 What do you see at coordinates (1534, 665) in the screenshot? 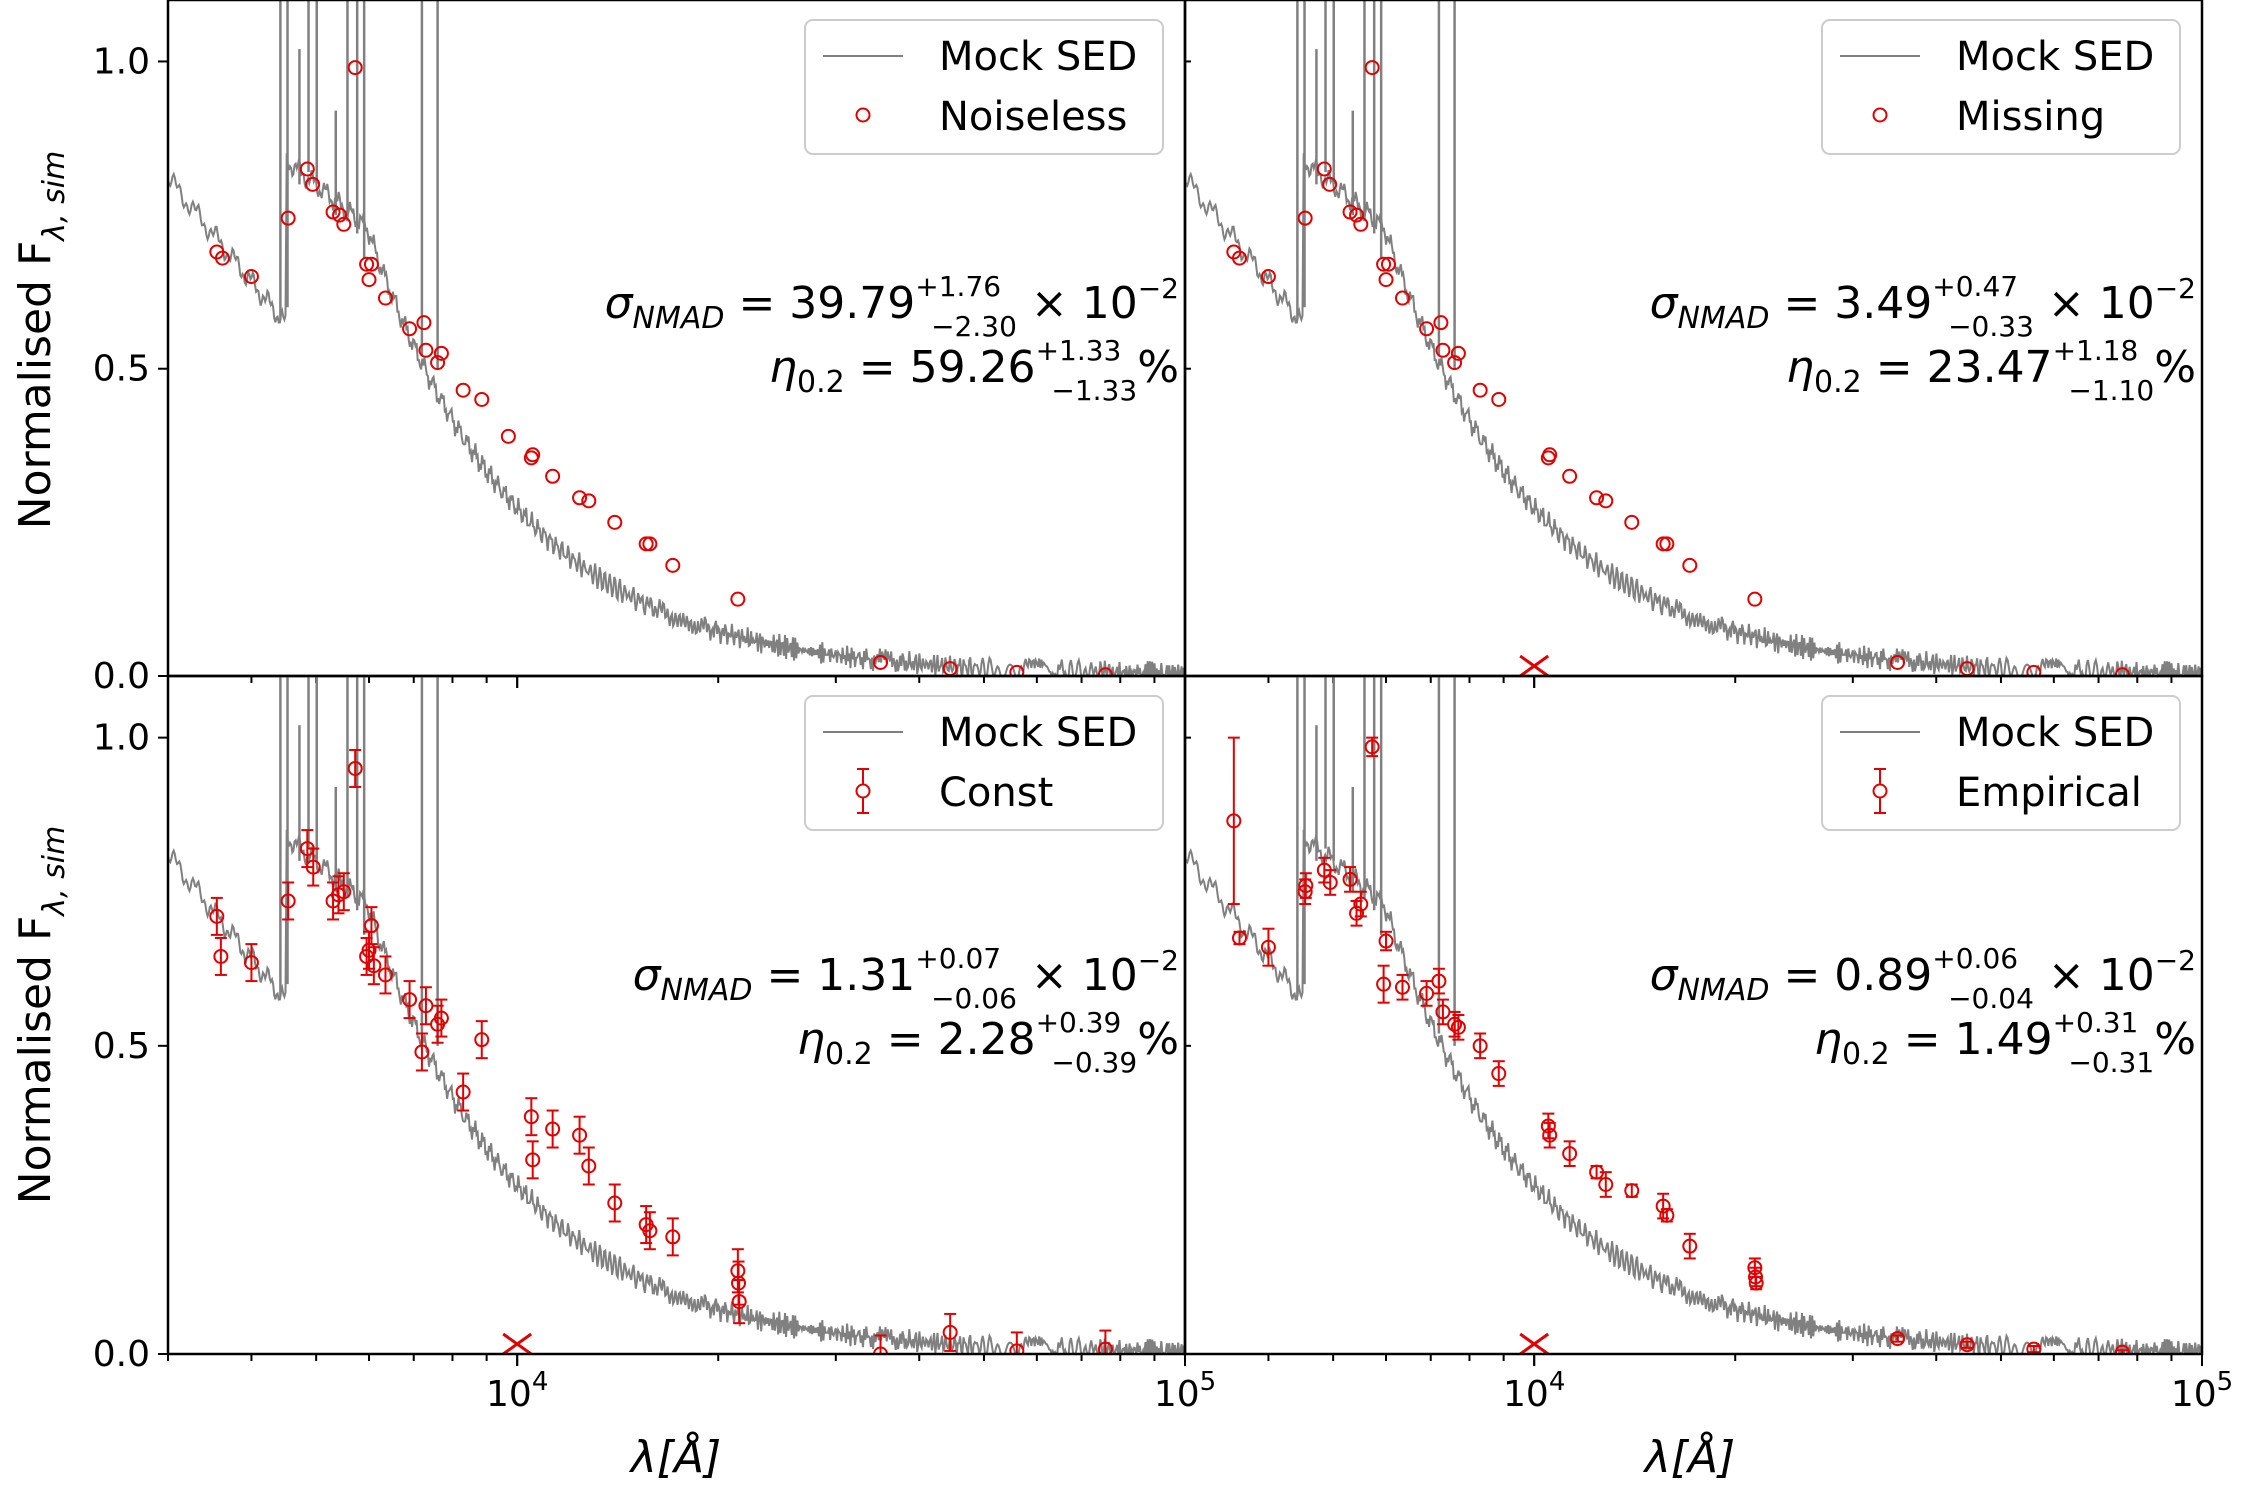
I see `missing-band-marker` at bounding box center [1534, 665].